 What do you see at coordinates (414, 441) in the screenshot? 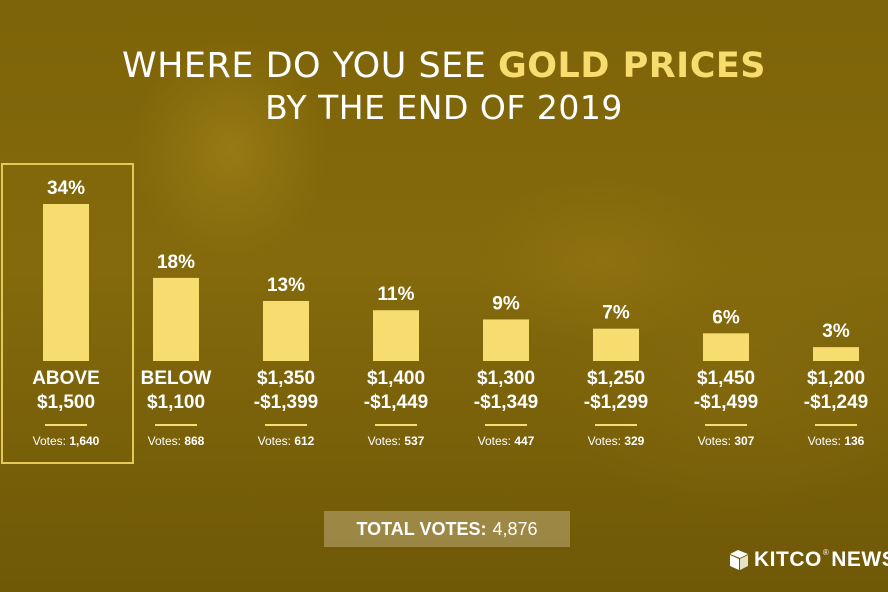
I see `votes-value: 537` at bounding box center [414, 441].